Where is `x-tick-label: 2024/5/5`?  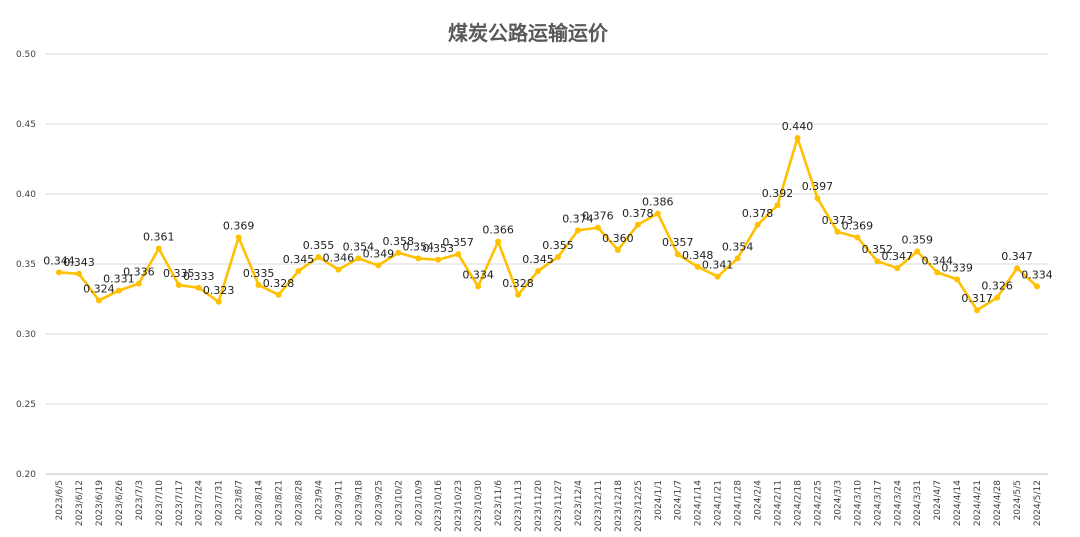 x-tick-label: 2024/5/5 is located at coordinates (1018, 500).